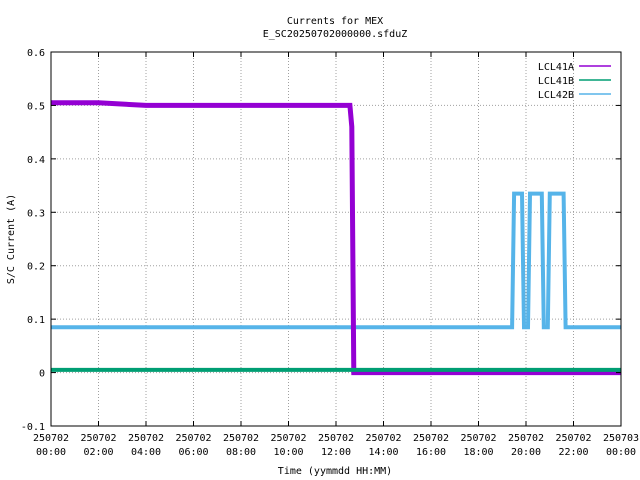 The width and height of the screenshot is (640, 480). What do you see at coordinates (36, 160) in the screenshot?
I see `y-tick-label: 0.4` at bounding box center [36, 160].